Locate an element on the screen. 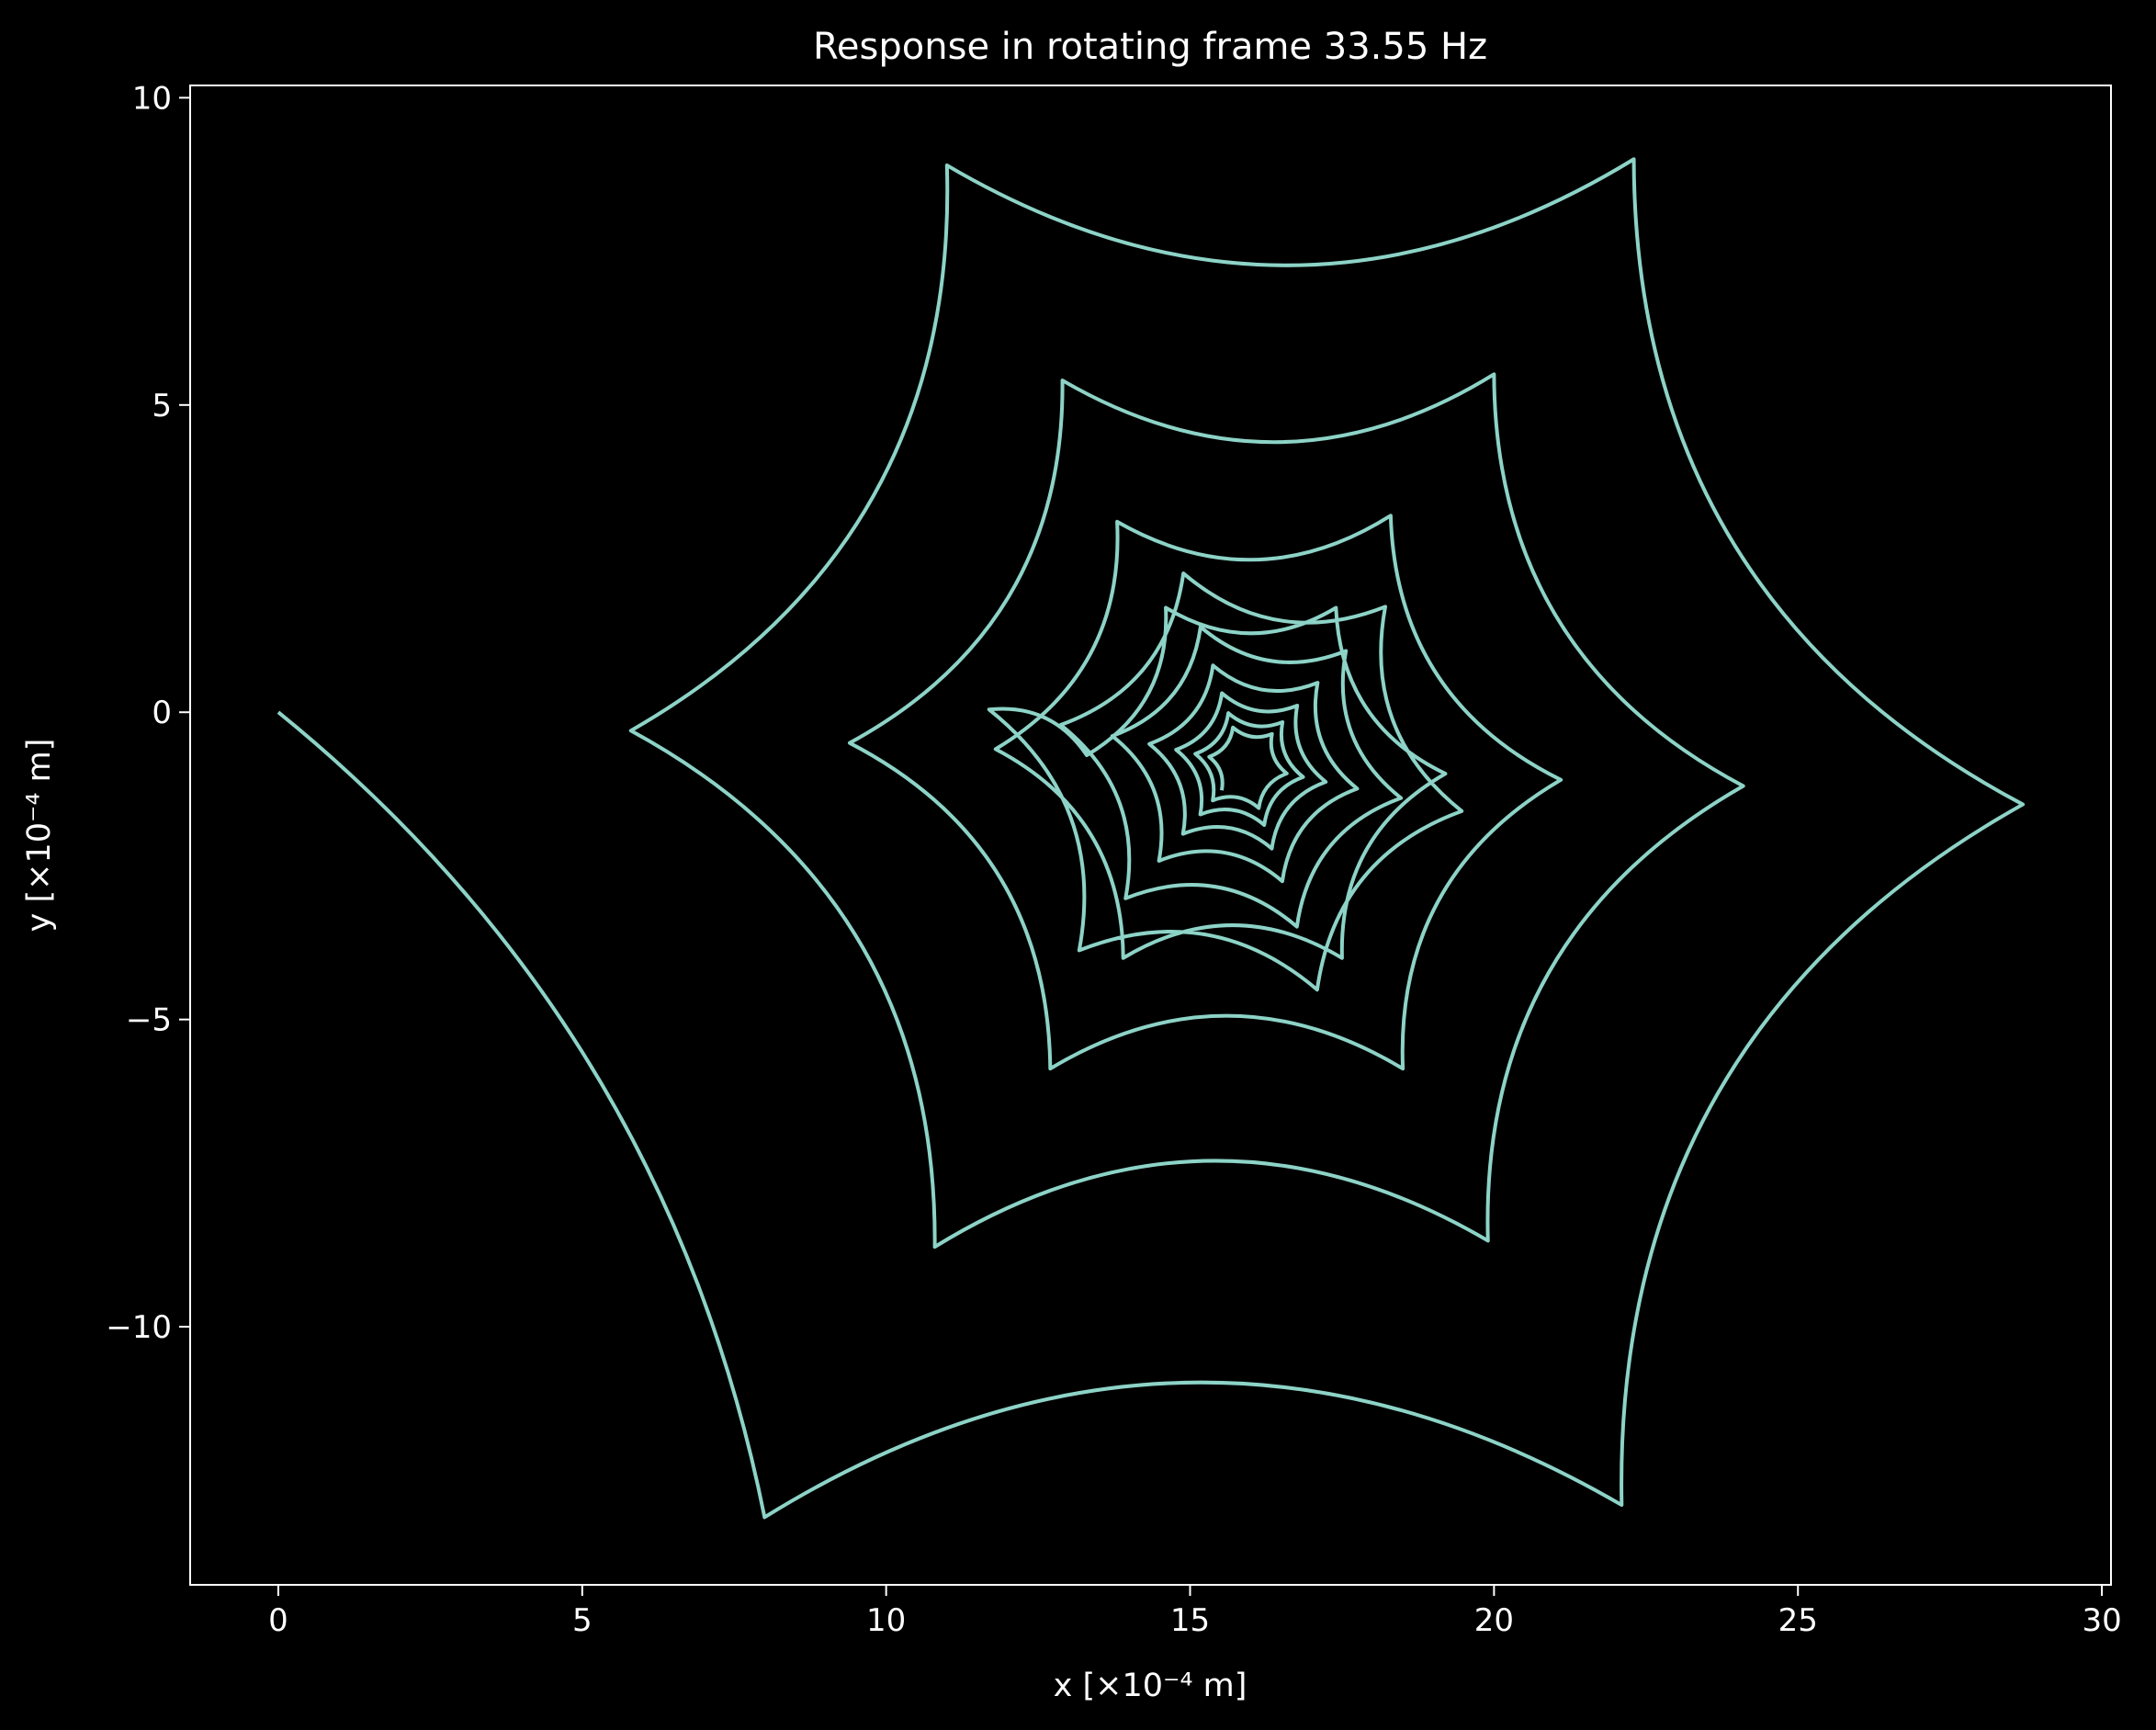 The image size is (2156, 1730). y-tick-label: 10 is located at coordinates (152, 98).